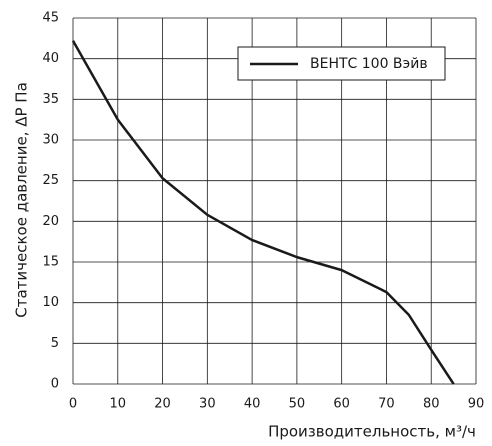 This screenshot has height=446, width=492. What do you see at coordinates (252, 404) in the screenshot?
I see `x-tick-label: 40` at bounding box center [252, 404].